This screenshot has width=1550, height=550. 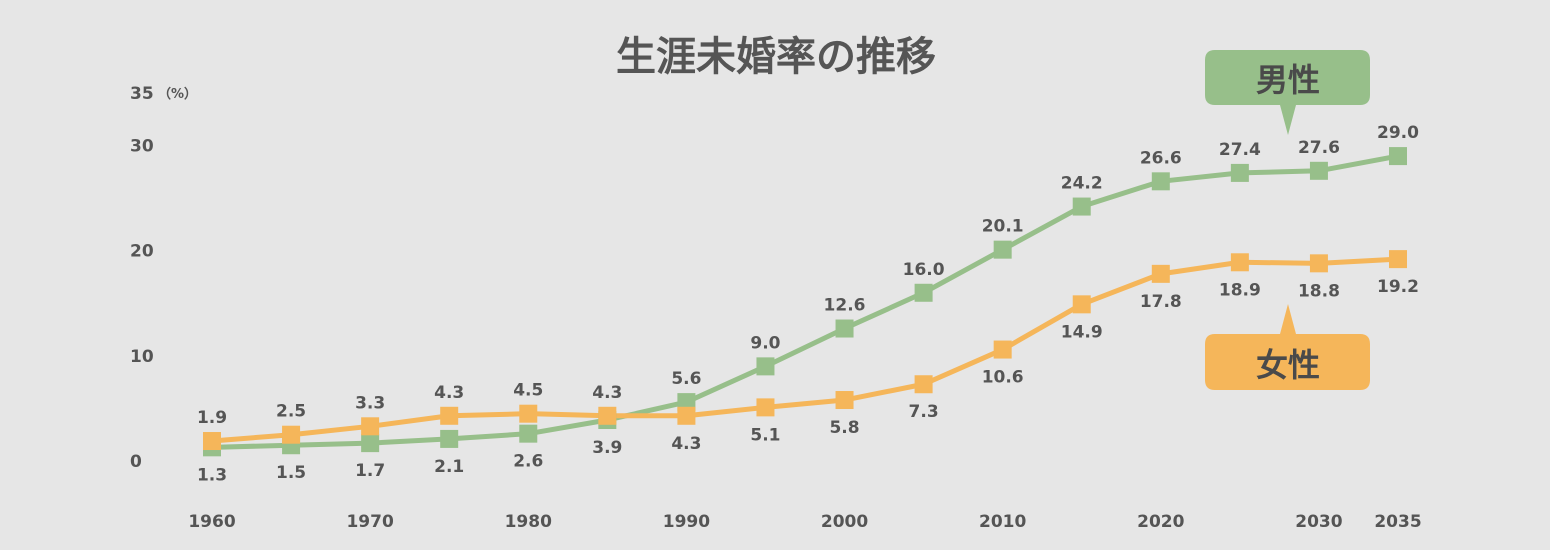 What do you see at coordinates (370, 471) in the screenshot?
I see `male-value-label: 1.7` at bounding box center [370, 471].